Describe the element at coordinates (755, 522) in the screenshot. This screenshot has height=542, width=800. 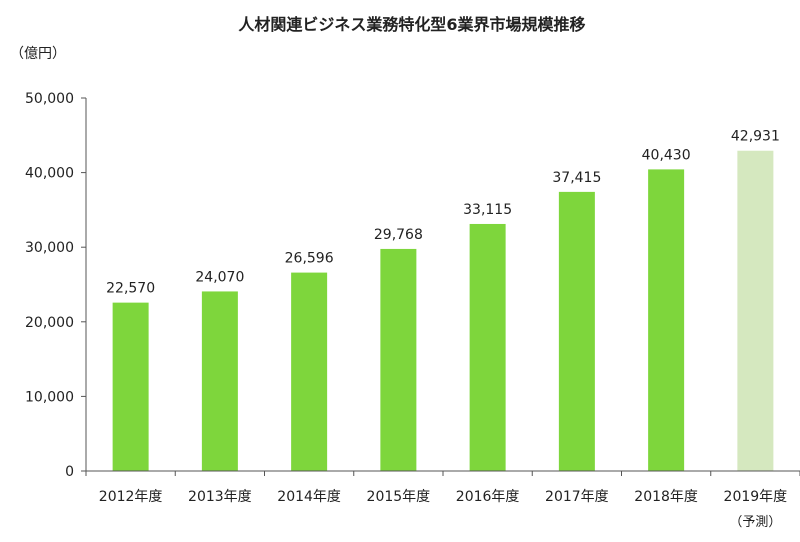
I see `forecast-note: （予測）` at that location.